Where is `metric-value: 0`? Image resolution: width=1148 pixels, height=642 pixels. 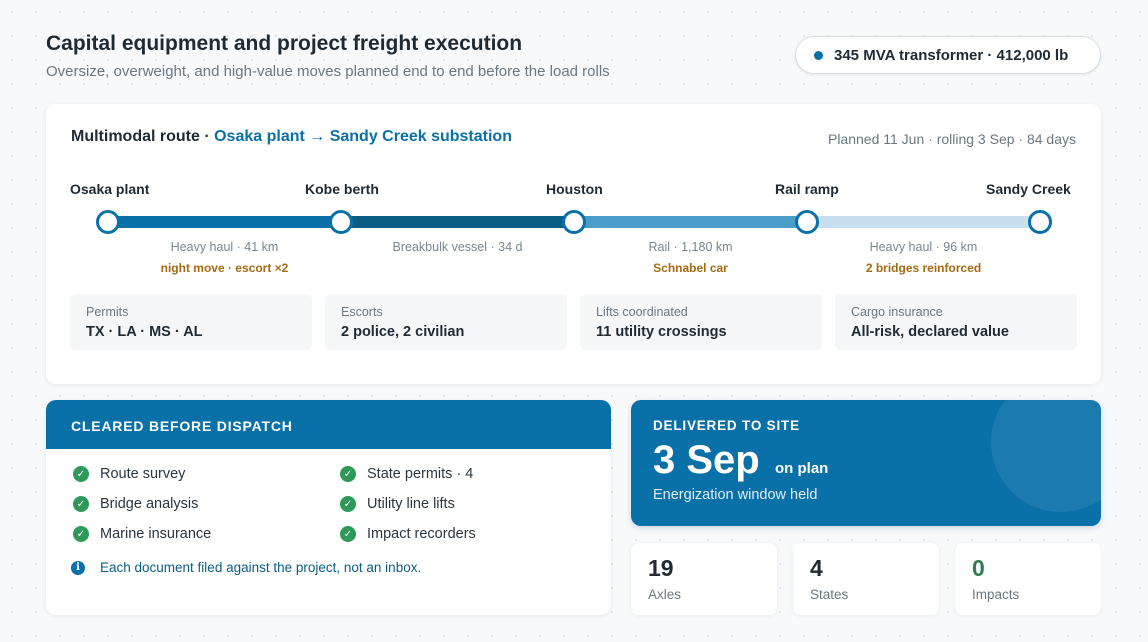
metric-value: 0 is located at coordinates (978, 568).